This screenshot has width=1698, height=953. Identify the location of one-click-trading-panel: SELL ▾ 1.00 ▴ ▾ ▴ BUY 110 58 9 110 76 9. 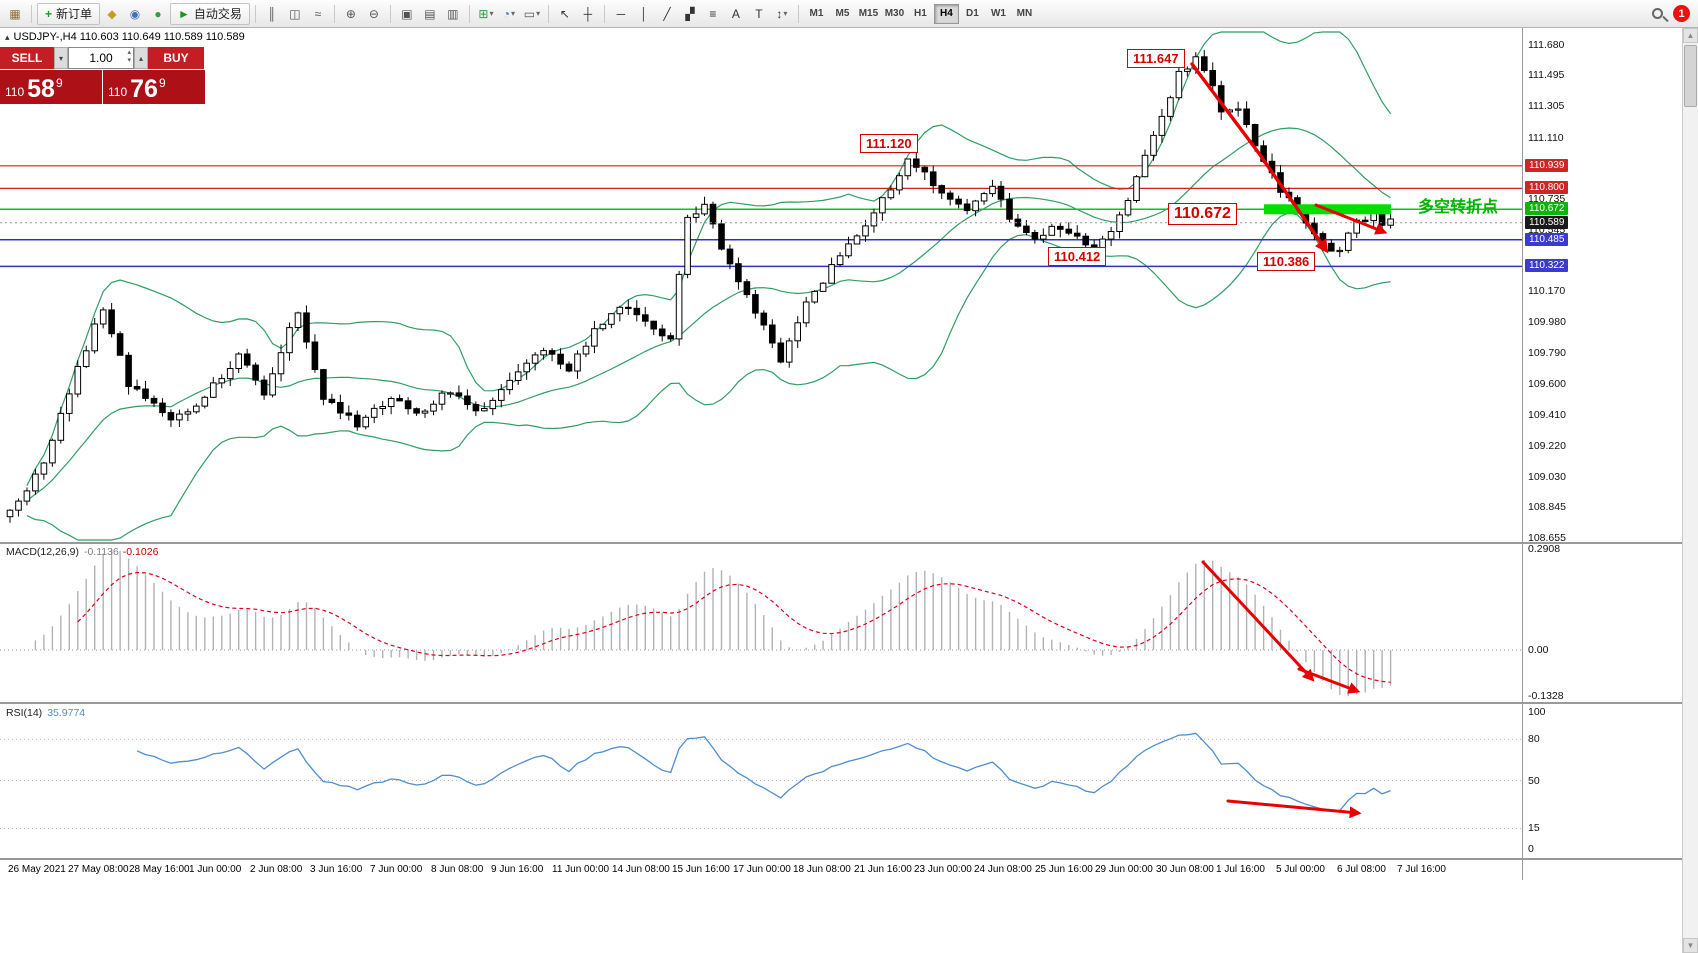
(103, 75).